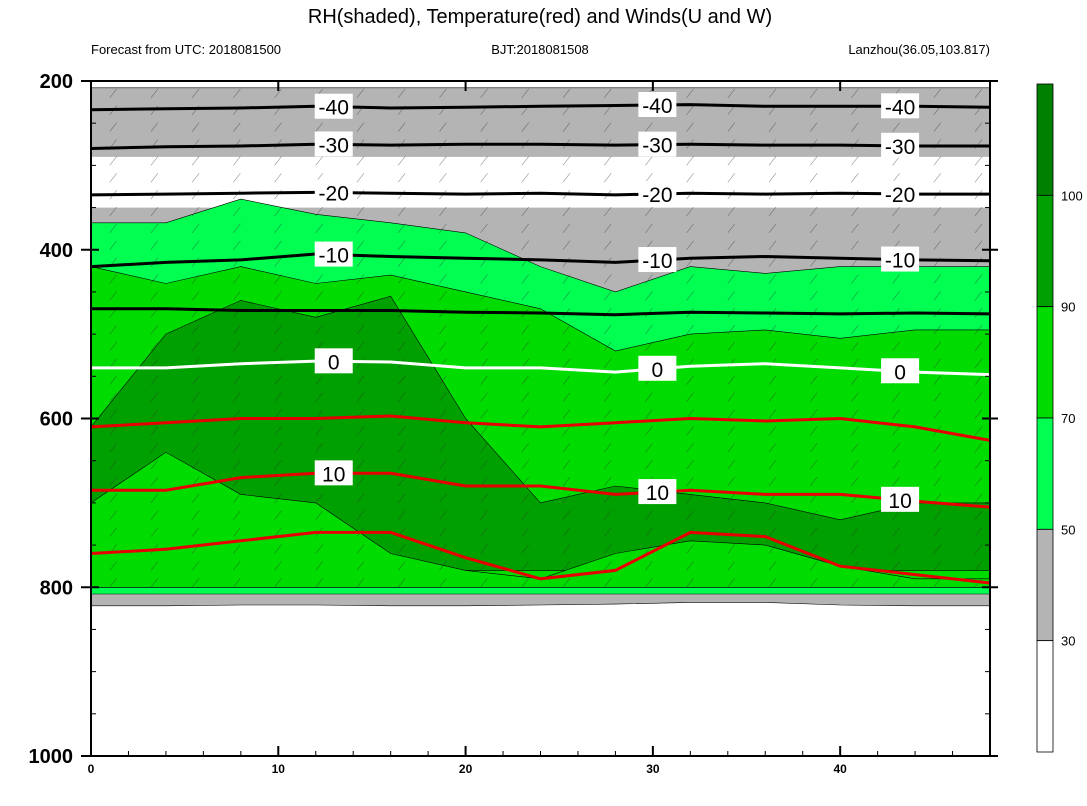 Image resolution: width=1087 pixels, height=806 pixels. I want to click on colorbar-label: 100, so click(1072, 195).